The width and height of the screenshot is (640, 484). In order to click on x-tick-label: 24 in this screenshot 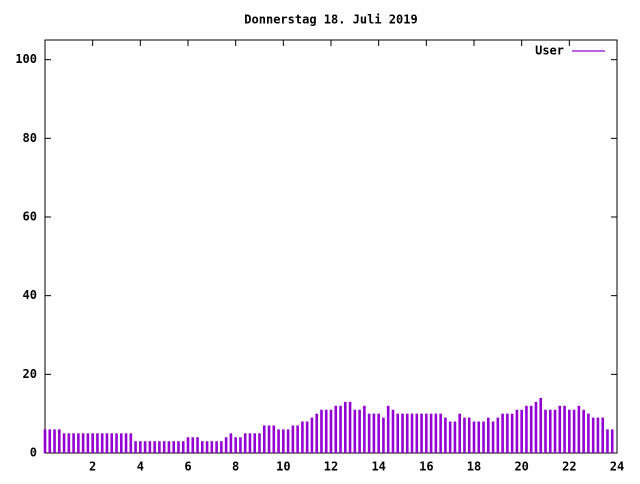, I will do `click(617, 467)`.